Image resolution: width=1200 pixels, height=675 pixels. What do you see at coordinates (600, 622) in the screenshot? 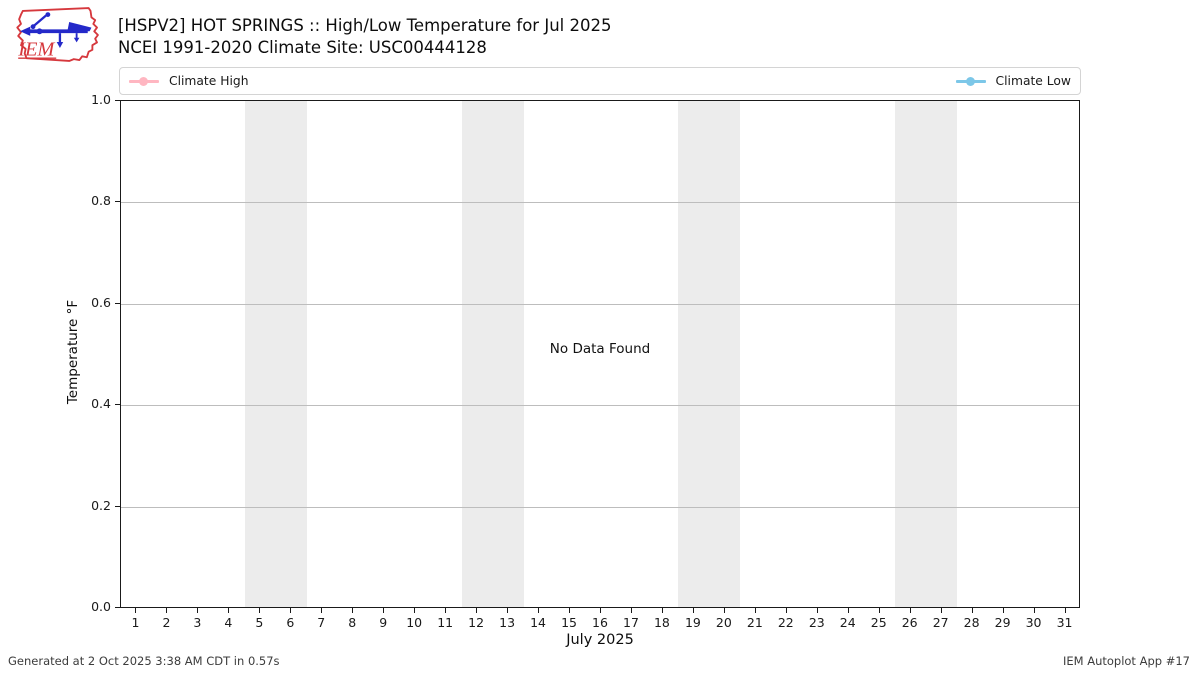
I see `x-tick-label: 16` at bounding box center [600, 622].